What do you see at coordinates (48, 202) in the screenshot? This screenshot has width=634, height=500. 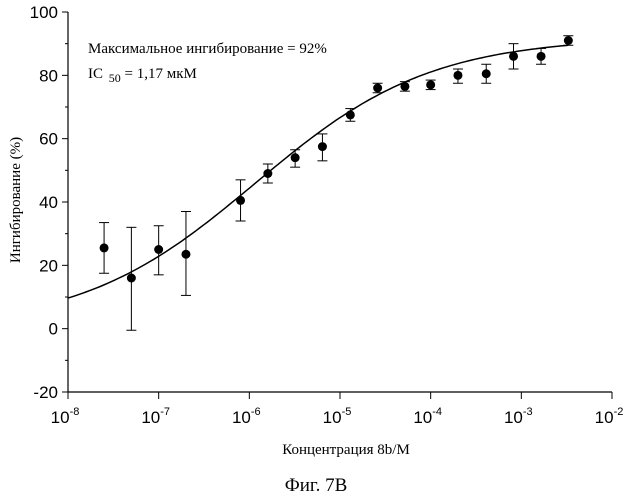 I see `y-tick-label: 40` at bounding box center [48, 202].